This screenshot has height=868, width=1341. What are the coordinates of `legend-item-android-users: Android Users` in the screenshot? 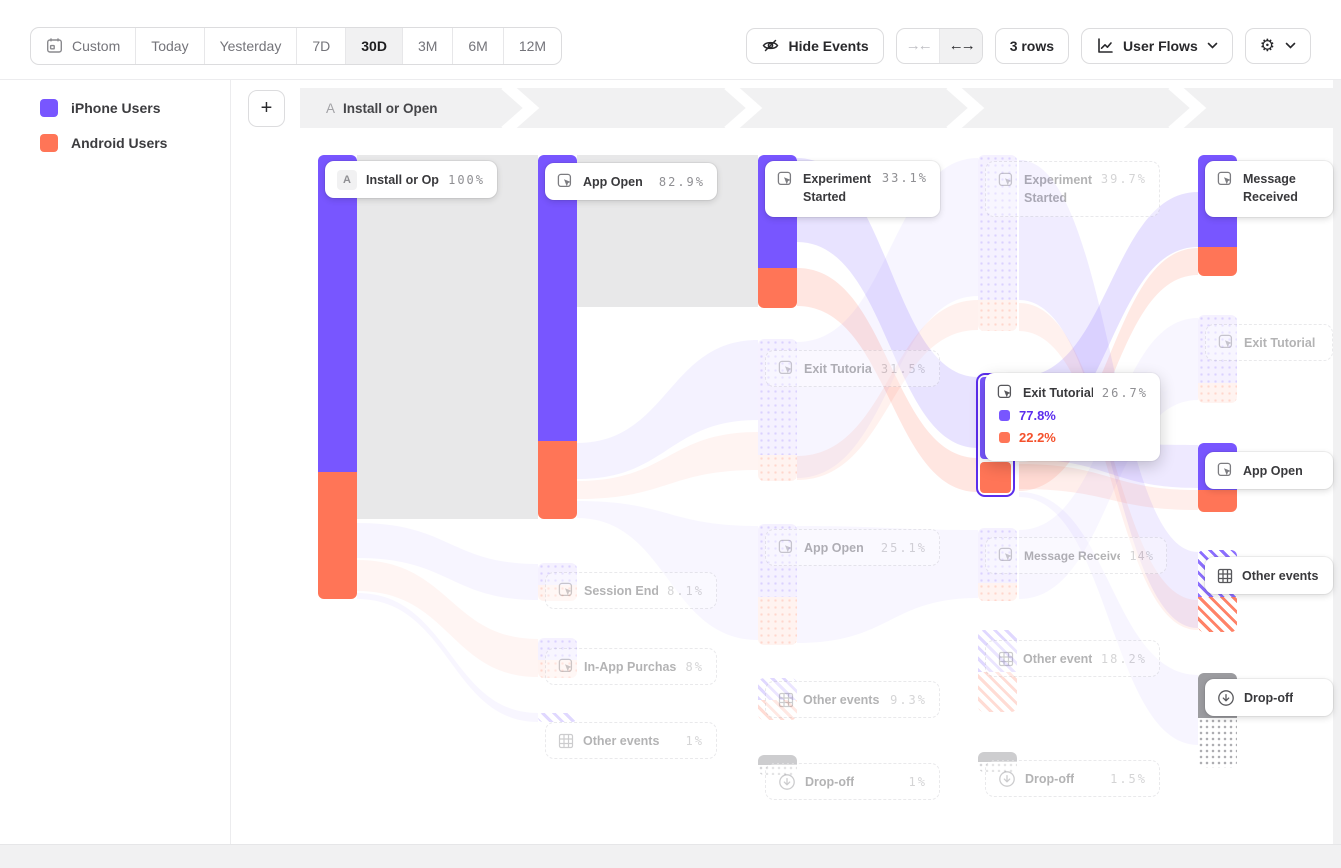 It's located at (103, 143).